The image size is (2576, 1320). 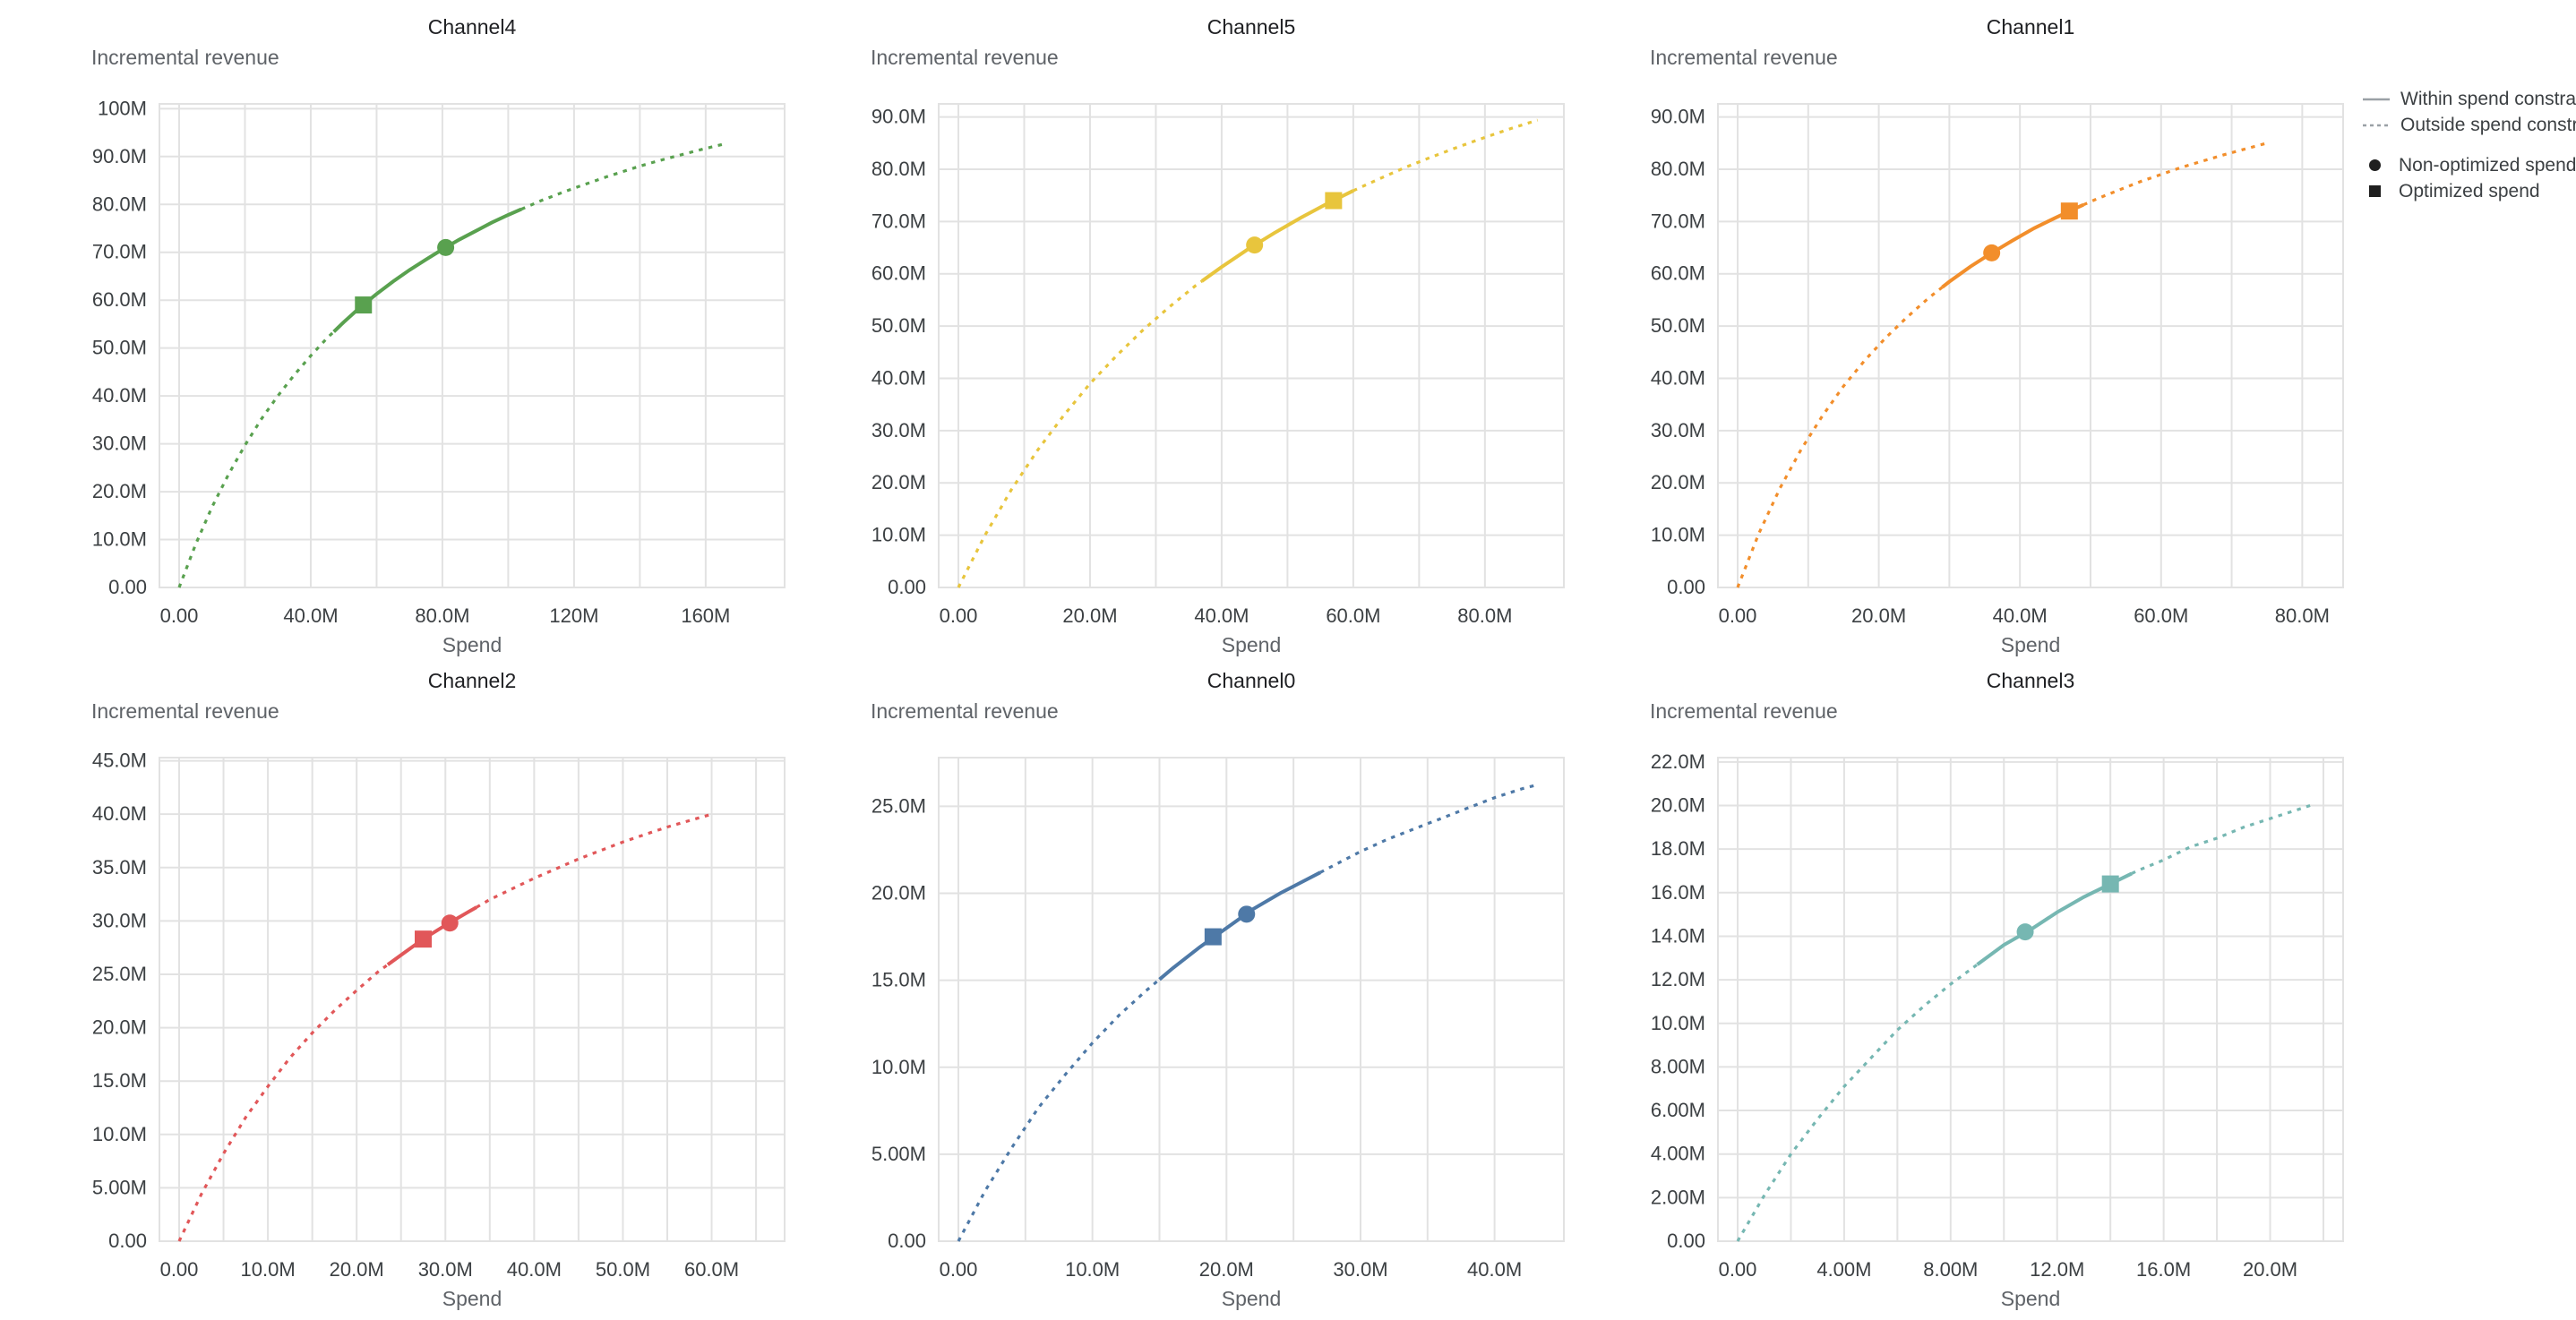 I want to click on x-tick-label: 4.00M, so click(x=1843, y=1269).